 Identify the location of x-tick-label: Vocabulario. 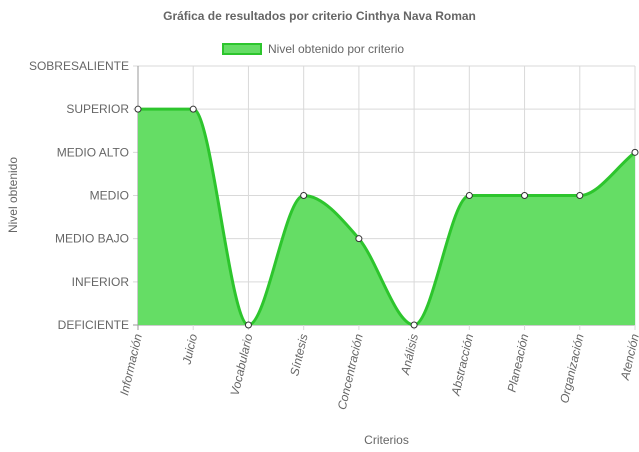
(242, 364).